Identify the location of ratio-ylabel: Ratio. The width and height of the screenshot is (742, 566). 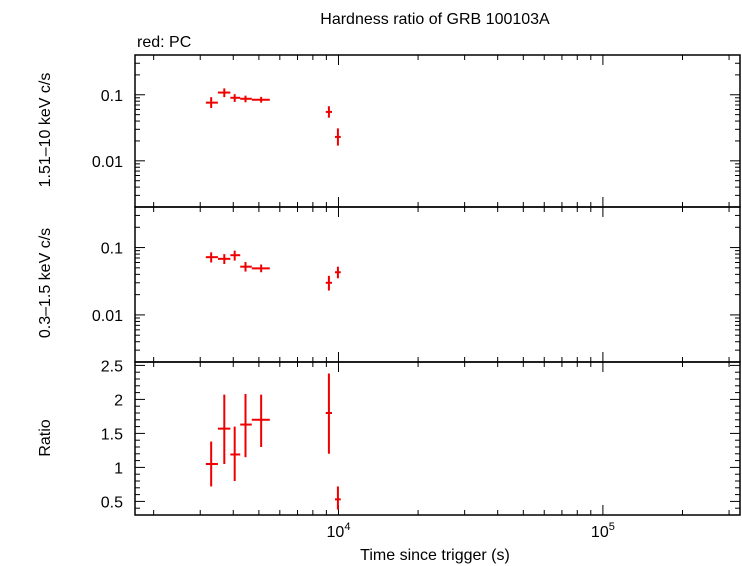
(45, 437).